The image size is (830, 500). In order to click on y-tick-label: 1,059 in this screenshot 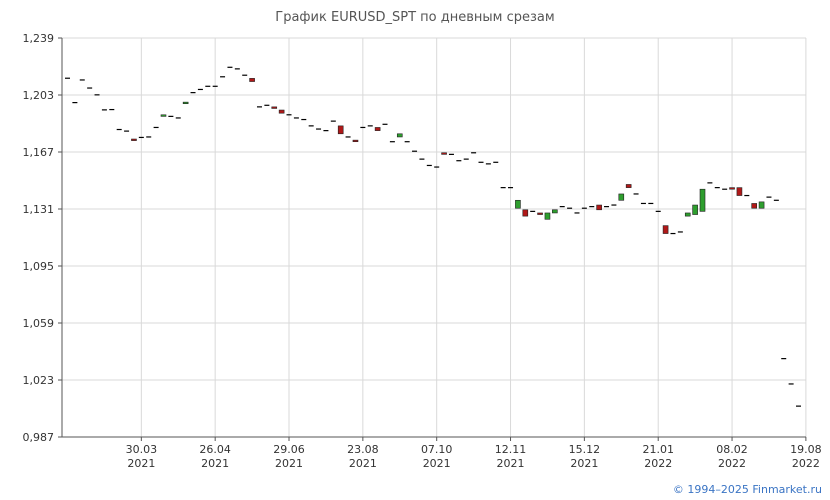, I will do `click(39, 323)`.